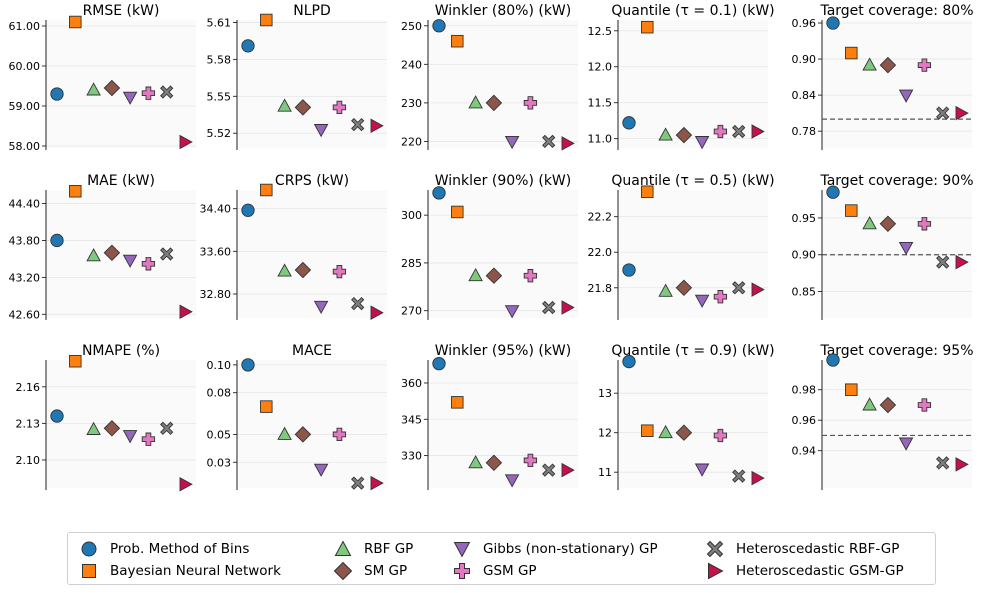 This screenshot has width=996, height=593. I want to click on panel-11: 2.10 2.13 2.16 NMAPE (%), so click(106, 417).